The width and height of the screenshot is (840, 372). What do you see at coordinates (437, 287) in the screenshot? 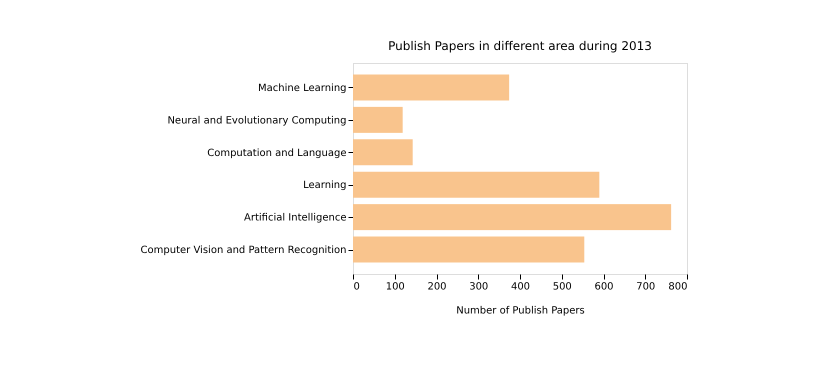
I see `x-tick-label: 200` at bounding box center [437, 287].